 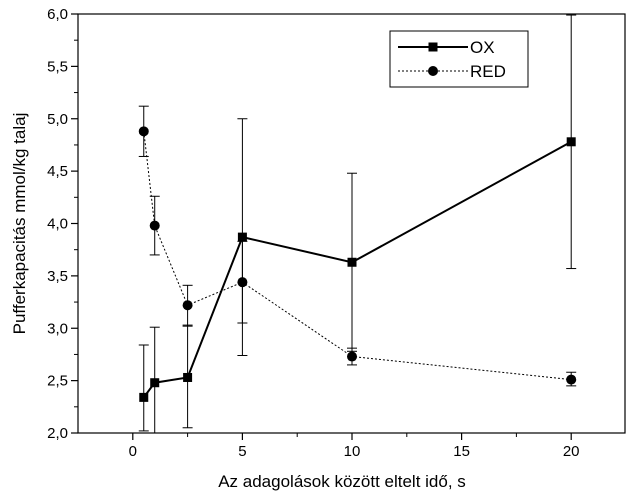 What do you see at coordinates (452, 59) in the screenshot?
I see `legend-items: OX RED` at bounding box center [452, 59].